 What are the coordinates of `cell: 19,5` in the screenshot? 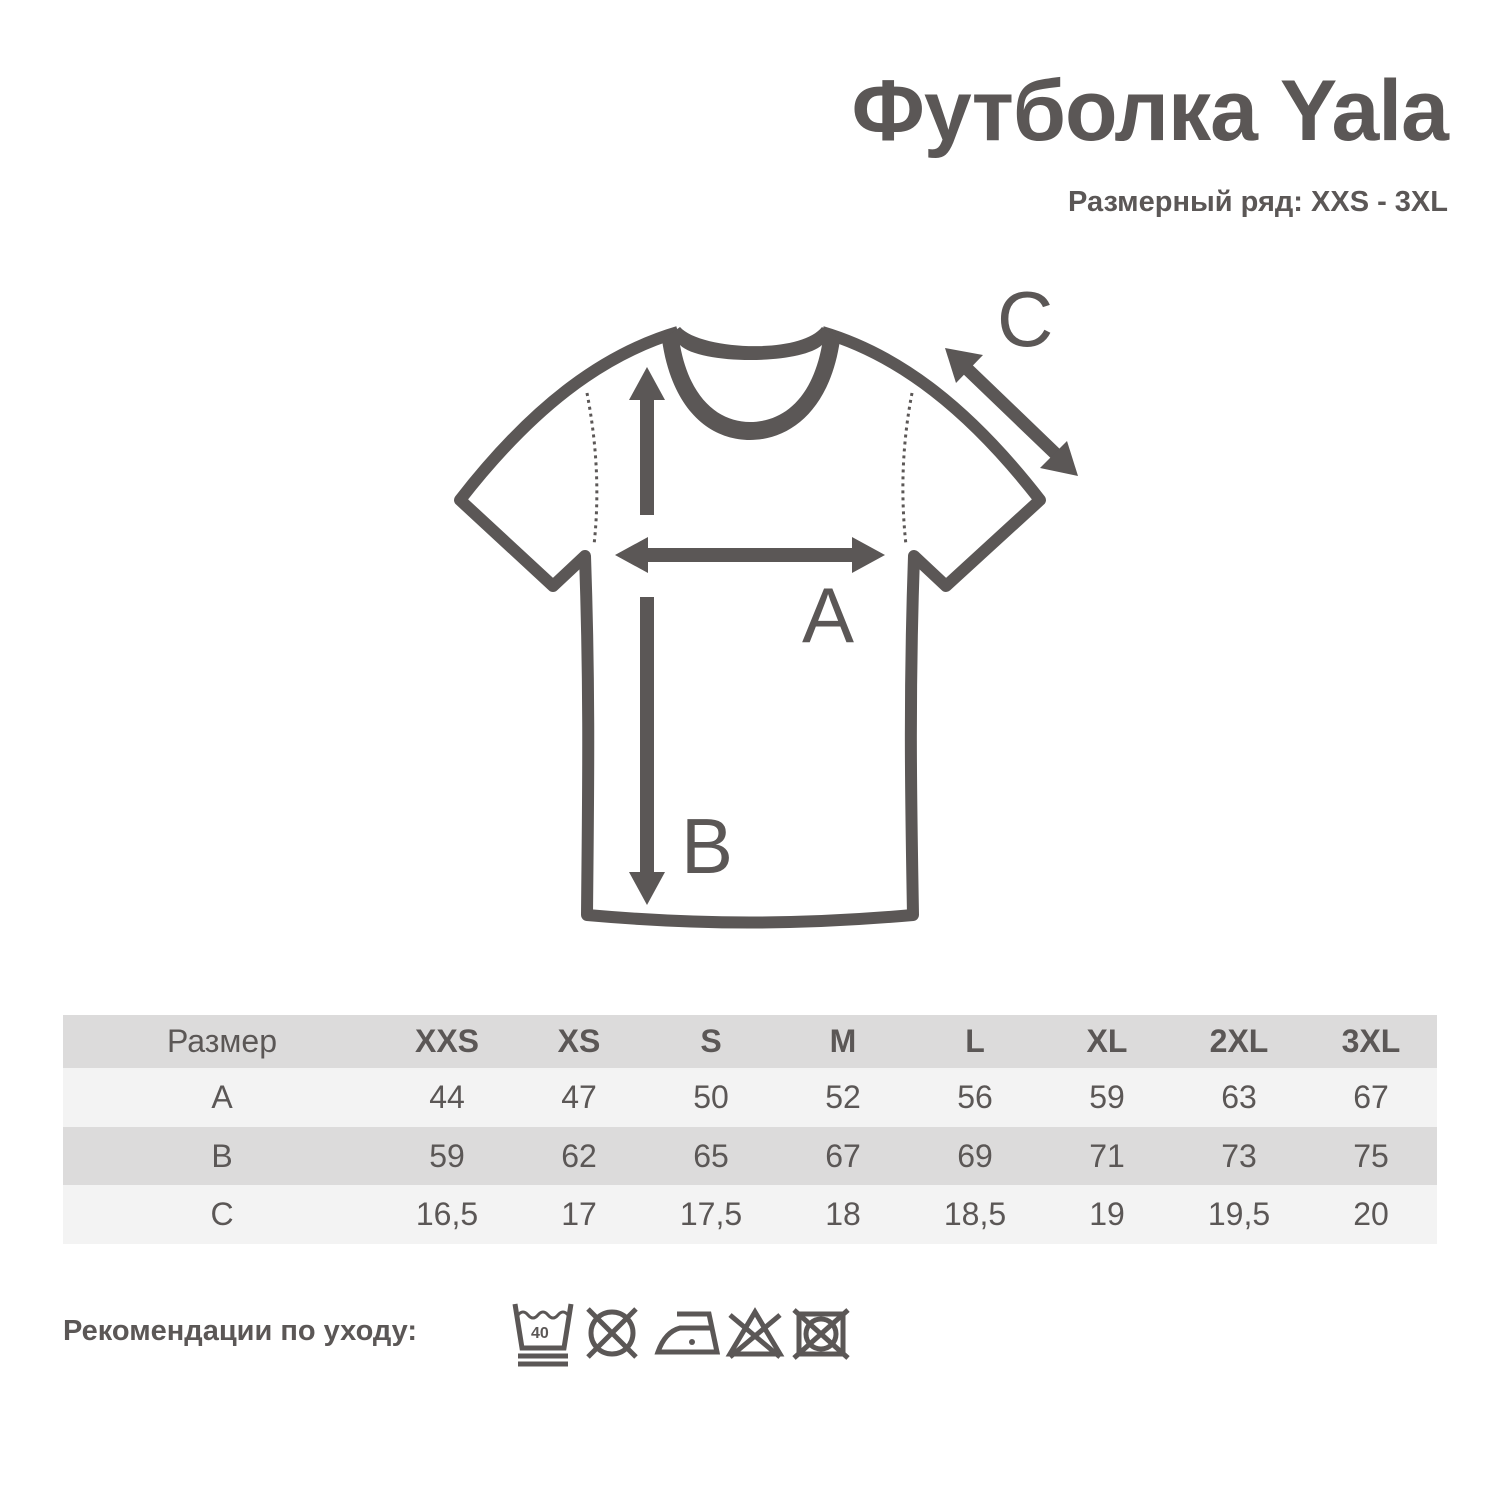 It's located at (1239, 1214).